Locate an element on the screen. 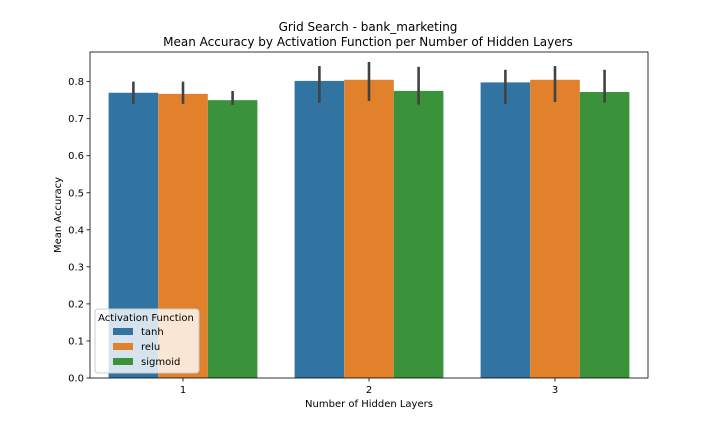 The image size is (720, 432). legend-swatch-relu is located at coordinates (123, 346).